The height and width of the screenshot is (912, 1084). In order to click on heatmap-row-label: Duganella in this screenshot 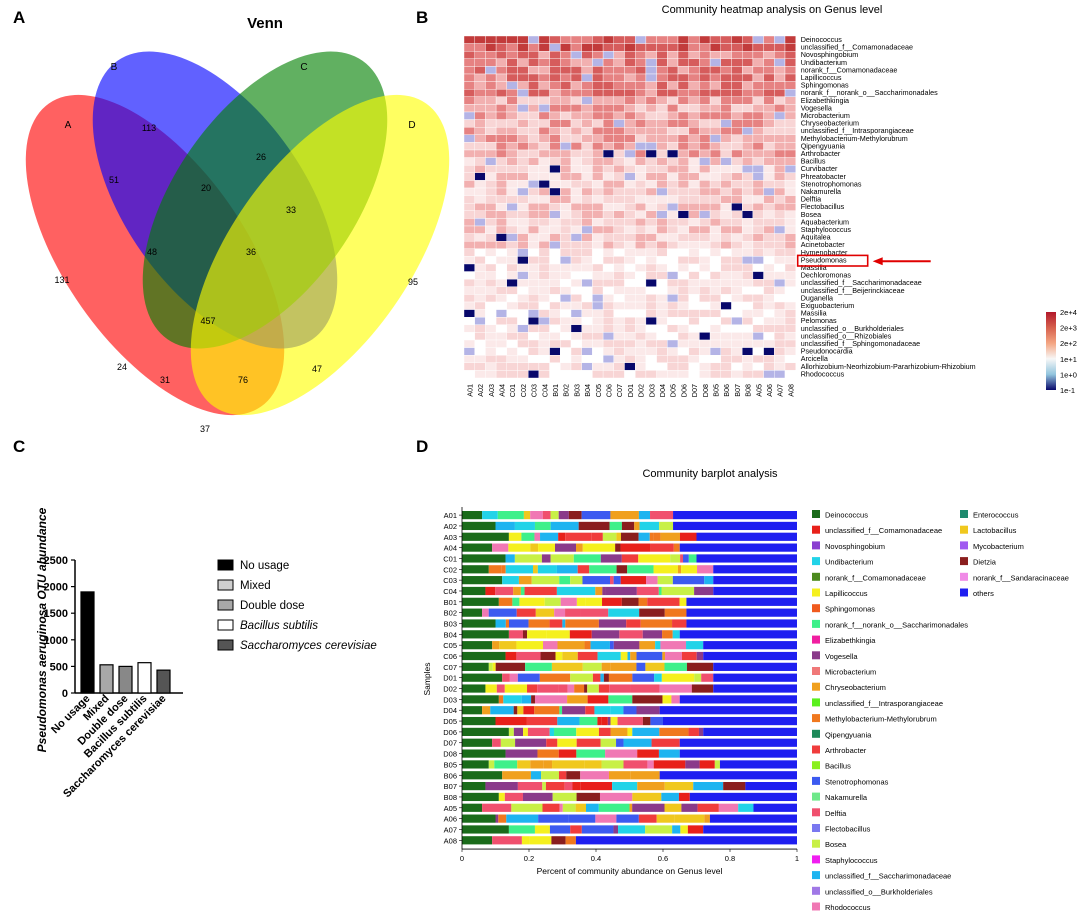, I will do `click(817, 297)`.